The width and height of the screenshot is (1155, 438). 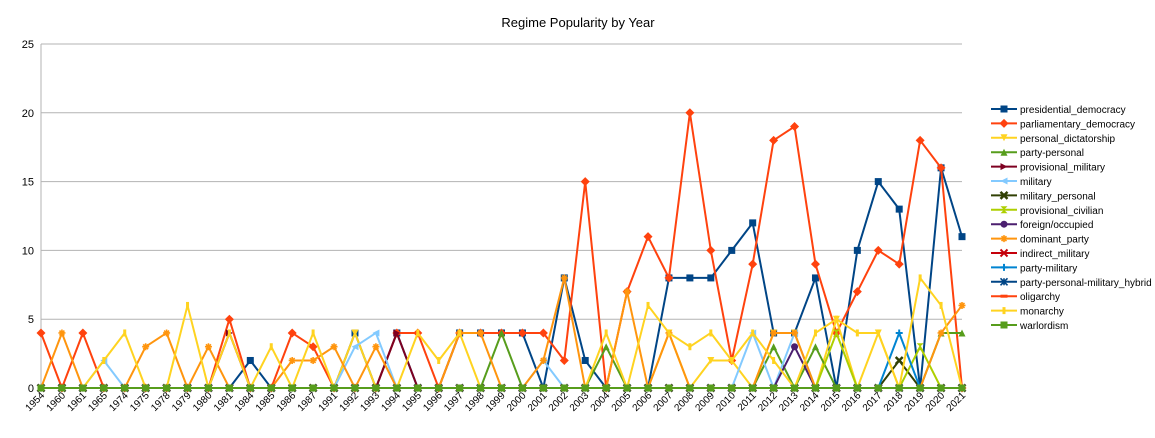 What do you see at coordinates (936, 402) in the screenshot?
I see `x-tick-label: 2020` at bounding box center [936, 402].